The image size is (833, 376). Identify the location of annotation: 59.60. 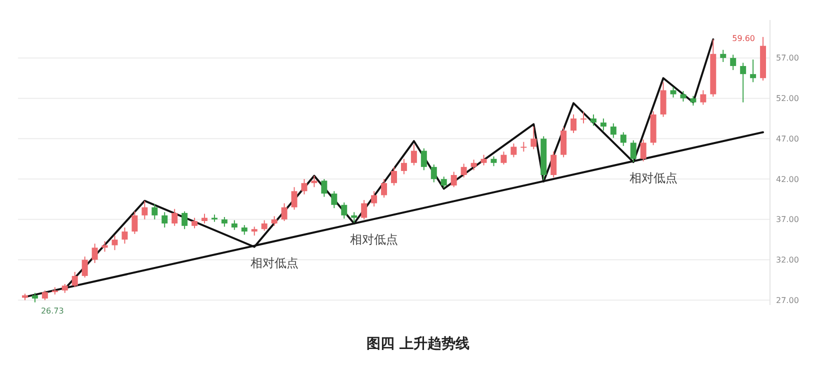
(744, 38).